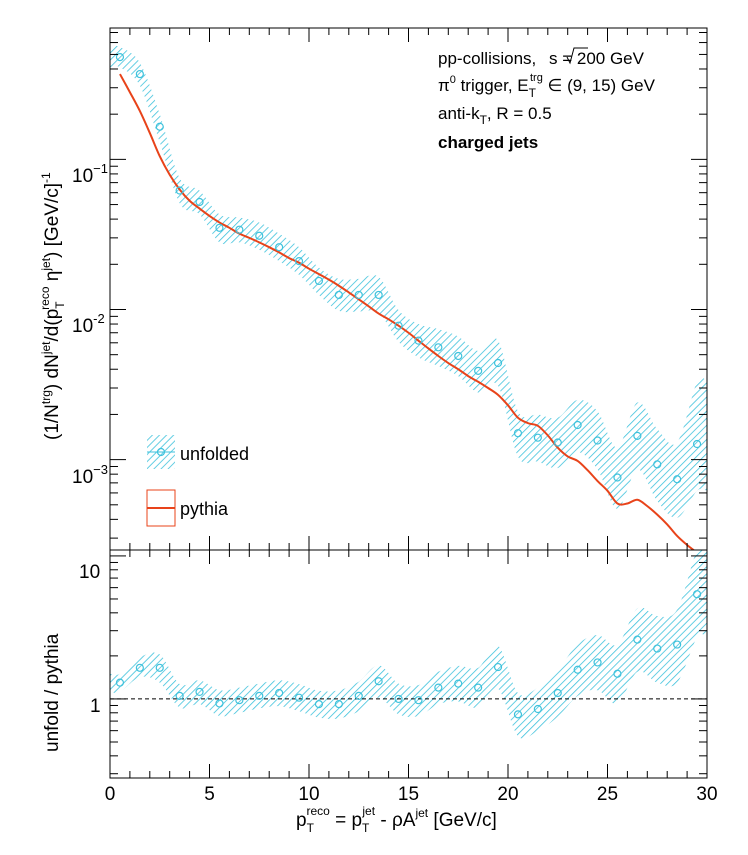  I want to click on x-tick-labels: 0 5 10 15 20 25 30, so click(411, 794).